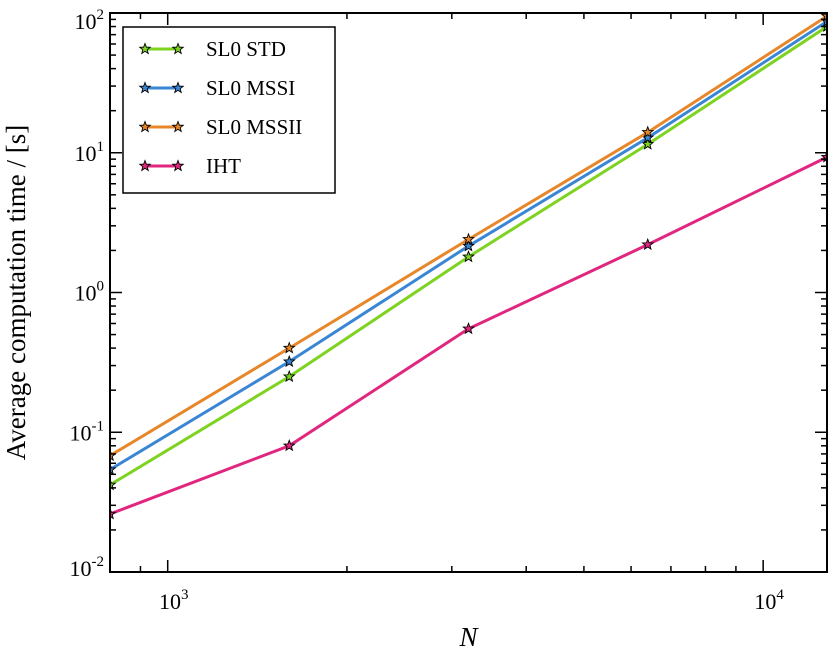 This screenshot has width=830, height=651. I want to click on y-tick-label: 10², so click(90, 20).